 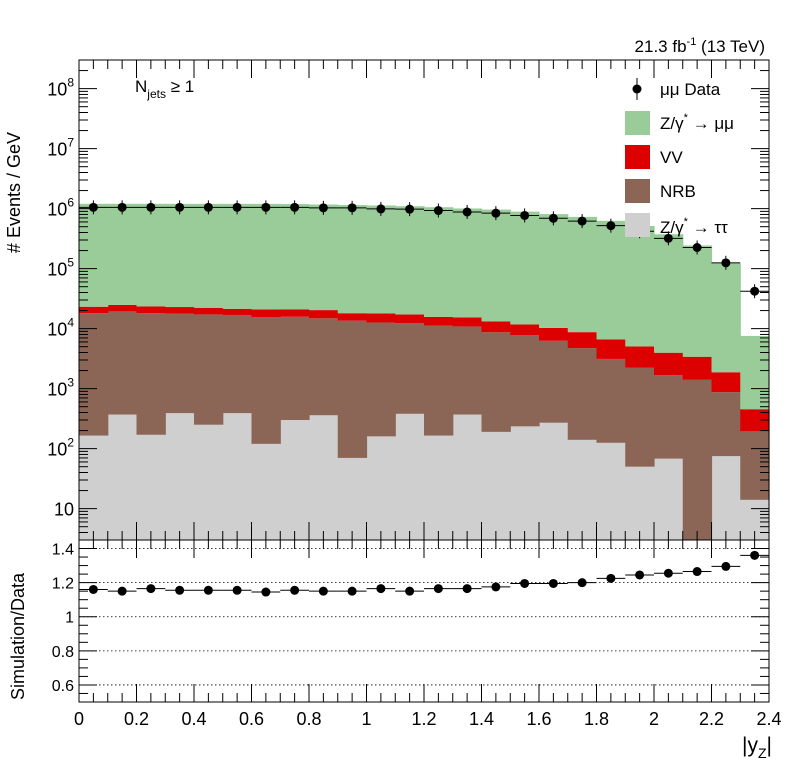 What do you see at coordinates (694, 226) in the screenshot?
I see `legend-label-ztautau: Z/γ* → ττ` at bounding box center [694, 226].